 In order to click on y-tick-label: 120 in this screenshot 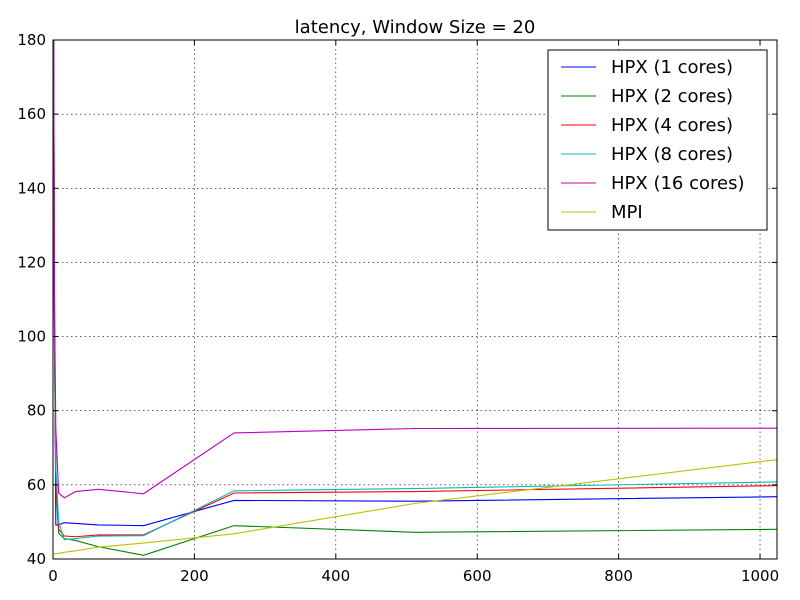, I will do `click(31, 262)`.